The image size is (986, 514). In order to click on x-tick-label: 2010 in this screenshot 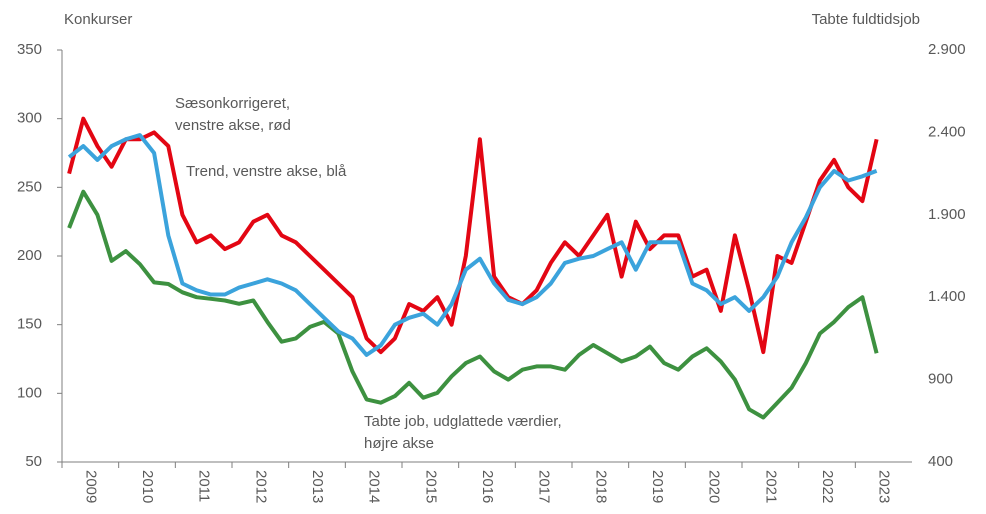, I will do `click(147, 486)`.